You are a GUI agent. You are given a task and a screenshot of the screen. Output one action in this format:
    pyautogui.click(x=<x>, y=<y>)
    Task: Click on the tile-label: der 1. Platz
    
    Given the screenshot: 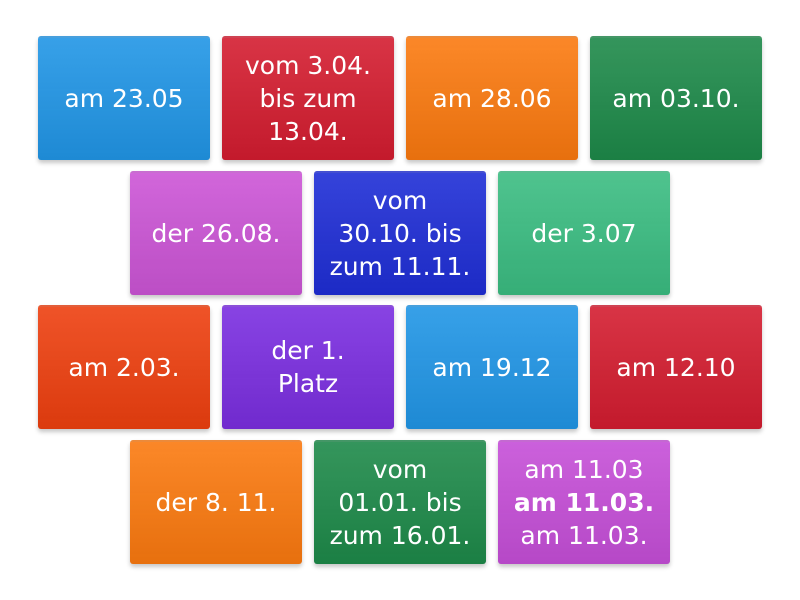 What is the action you would take?
    pyautogui.click(x=307, y=367)
    